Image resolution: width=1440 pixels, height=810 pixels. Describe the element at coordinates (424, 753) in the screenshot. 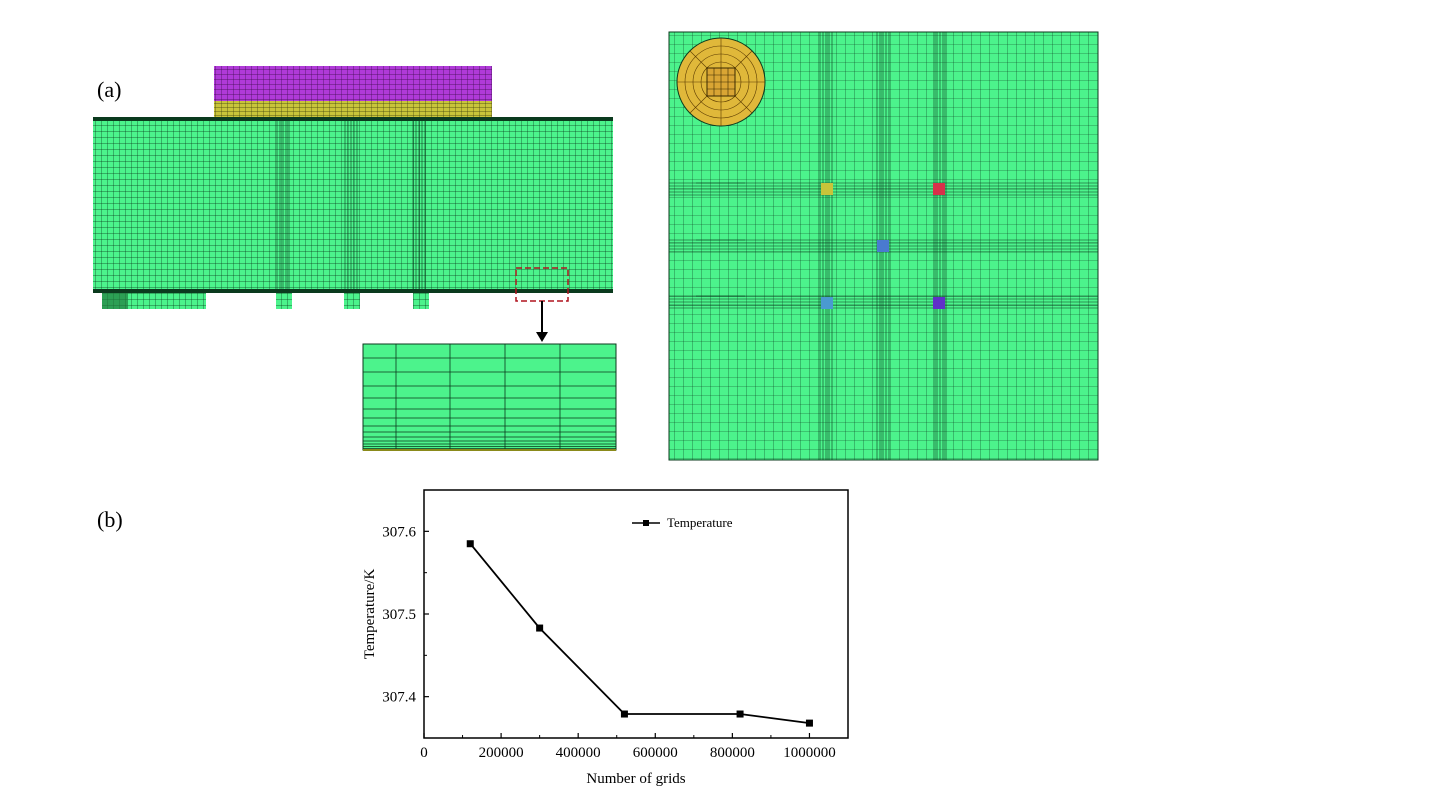

I see `x-tick-label: 0` at that location.